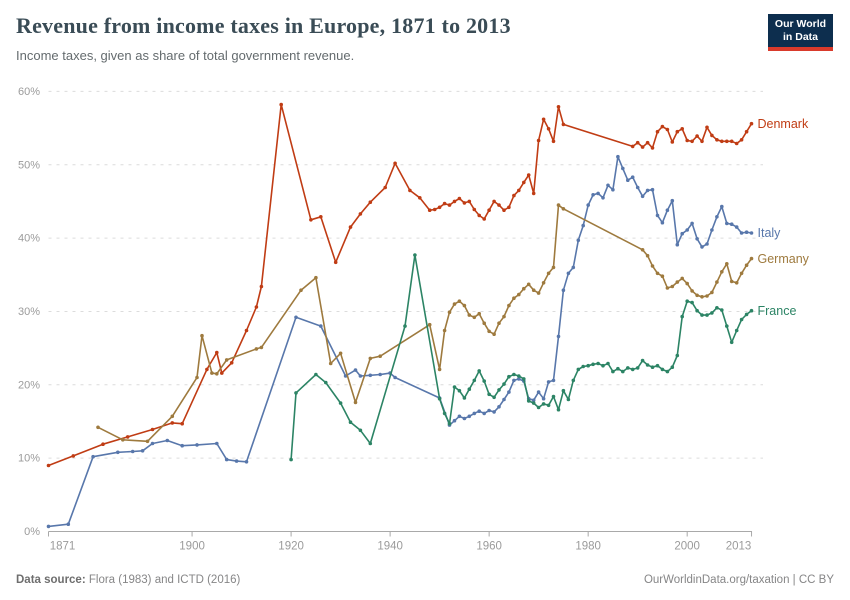  Describe the element at coordinates (662, 222) in the screenshot. I see `data-point-italy-1995` at that location.